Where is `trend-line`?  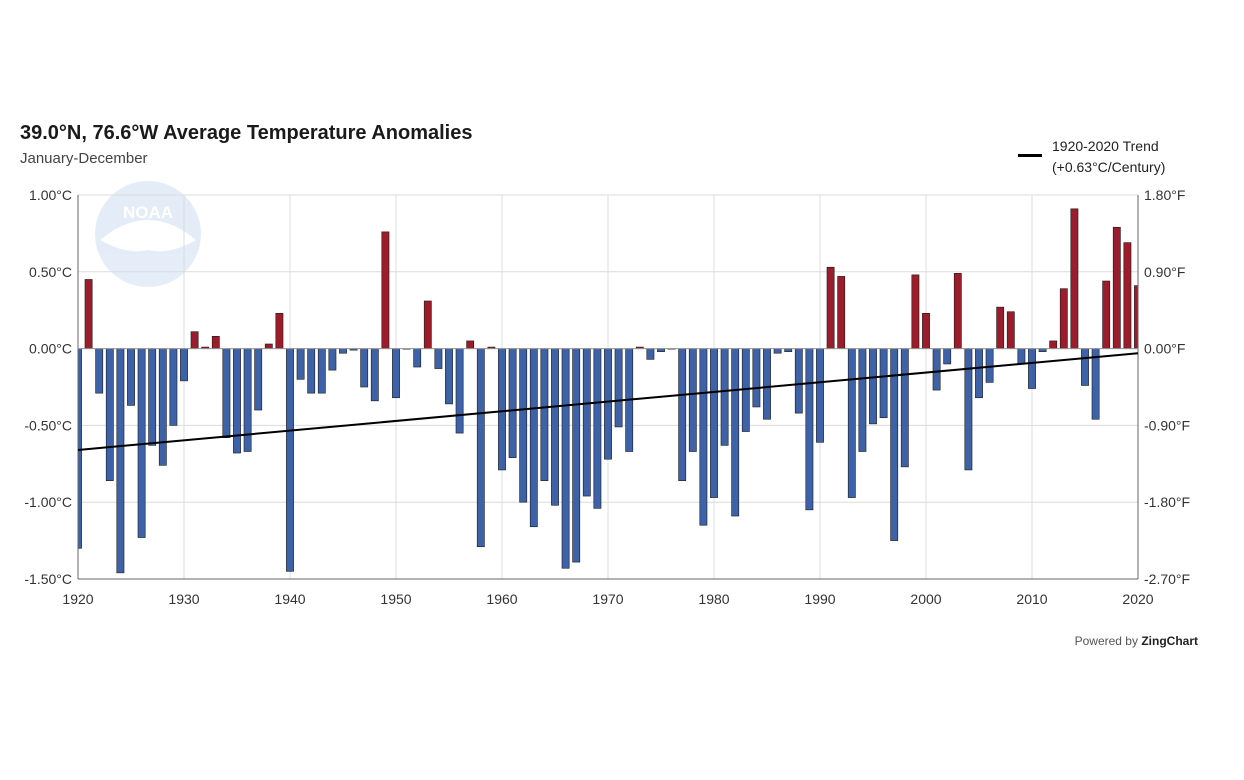 trend-line is located at coordinates (608, 401).